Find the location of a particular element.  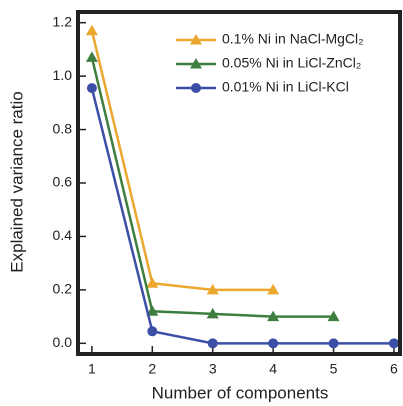

y-tick-label: 0.8 is located at coordinates (63, 128).